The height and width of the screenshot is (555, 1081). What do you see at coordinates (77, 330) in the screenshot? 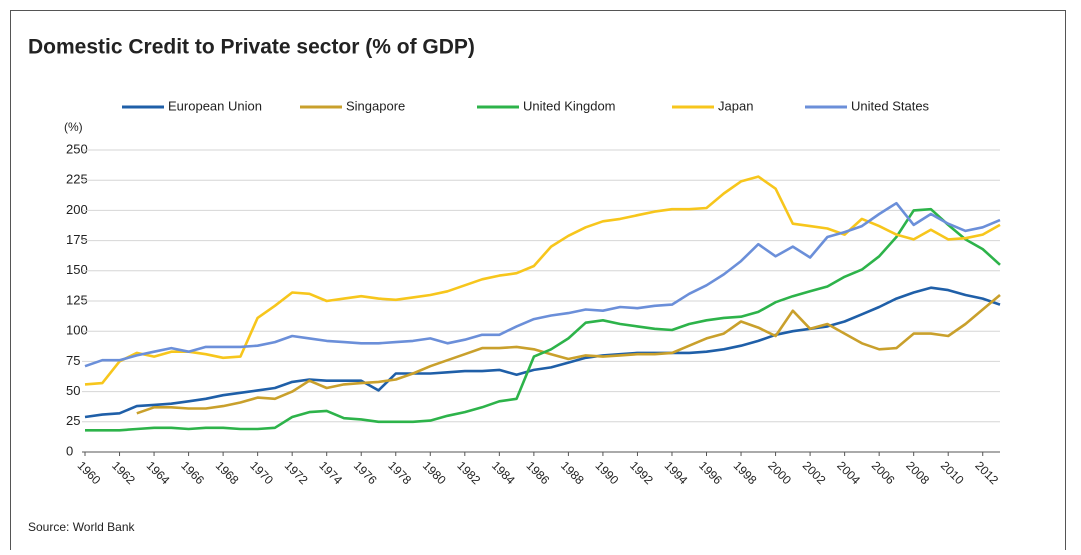
I see `y-tick-label: 100` at bounding box center [77, 330].